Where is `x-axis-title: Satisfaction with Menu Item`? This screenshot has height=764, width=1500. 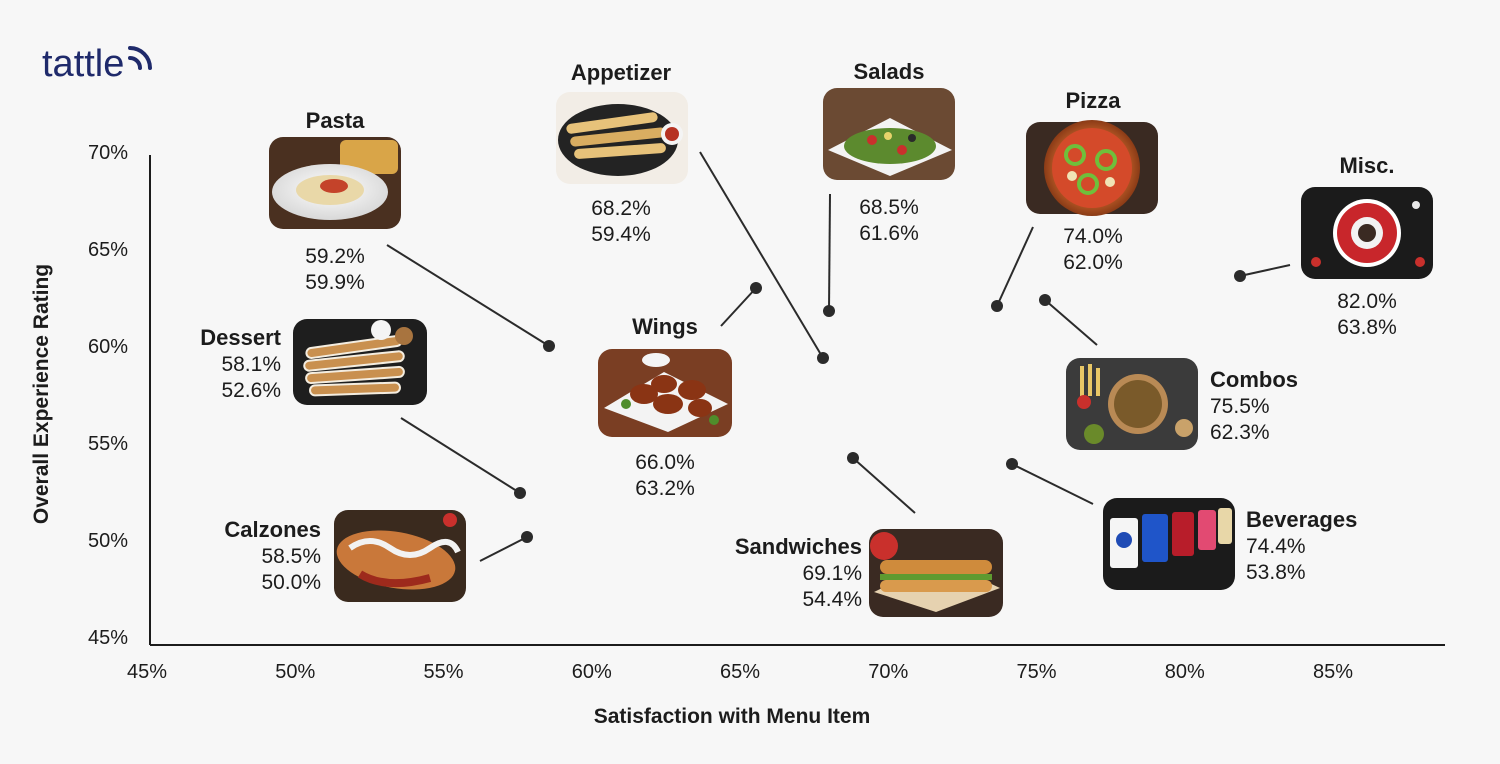 x-axis-title: Satisfaction with Menu Item is located at coordinates (732, 716).